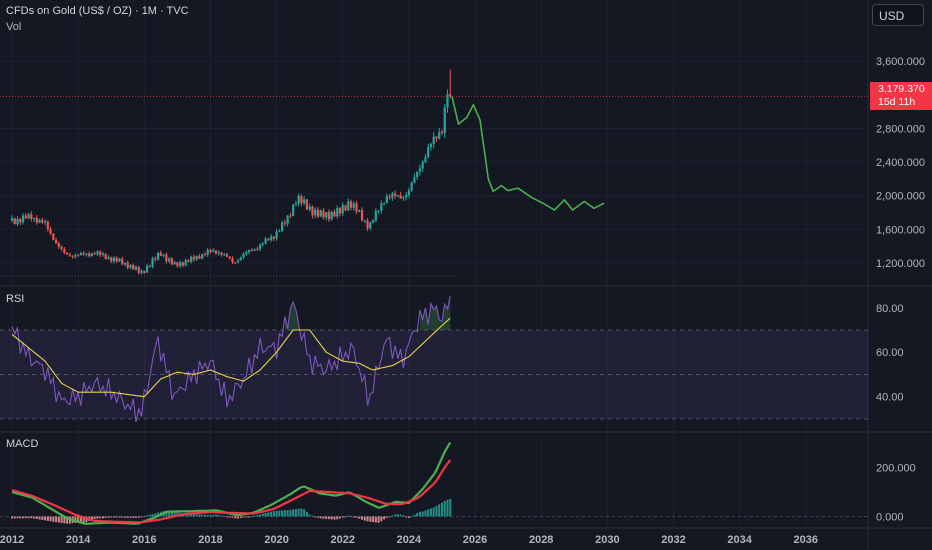 Image resolution: width=932 pixels, height=550 pixels. I want to click on price-axis-label: 1,600.000, so click(900, 230).